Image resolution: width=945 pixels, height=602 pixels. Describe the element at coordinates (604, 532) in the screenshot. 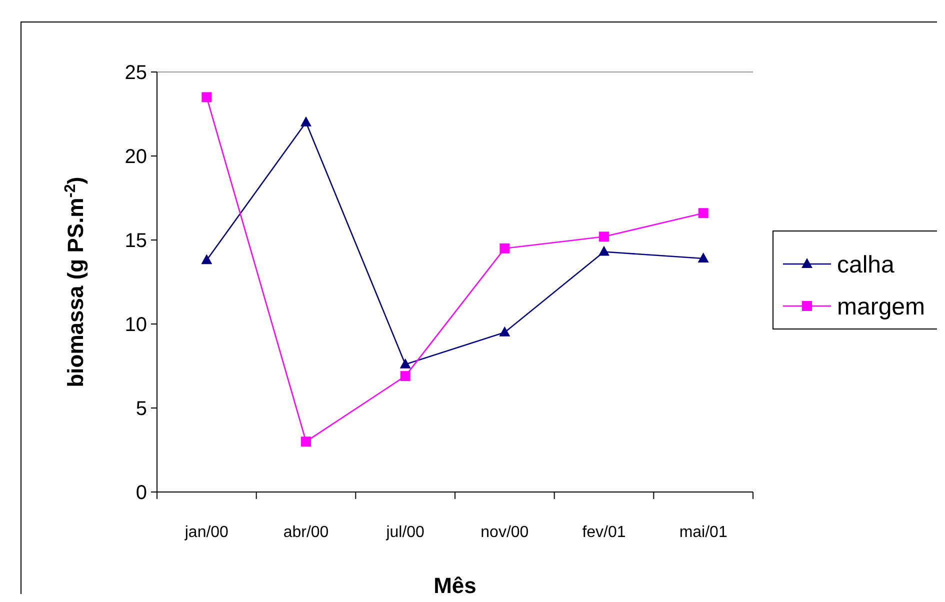

I see `x-tick-label: fev/01` at that location.